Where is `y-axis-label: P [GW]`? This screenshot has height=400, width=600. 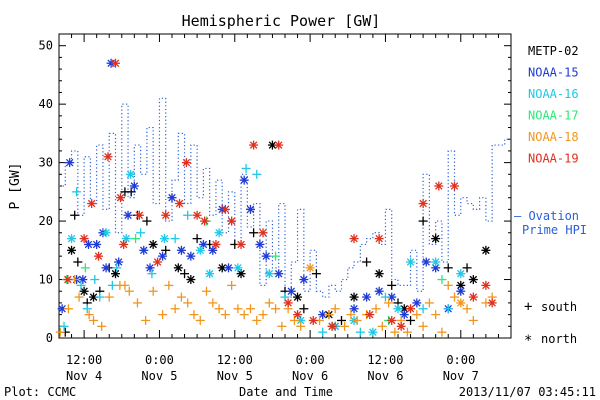
y-axis-label: P [GW] is located at coordinates (15, 186).